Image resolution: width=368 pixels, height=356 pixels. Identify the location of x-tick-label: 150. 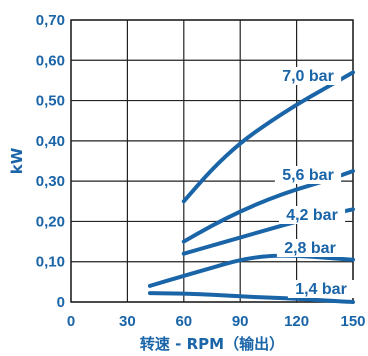
(352, 321).